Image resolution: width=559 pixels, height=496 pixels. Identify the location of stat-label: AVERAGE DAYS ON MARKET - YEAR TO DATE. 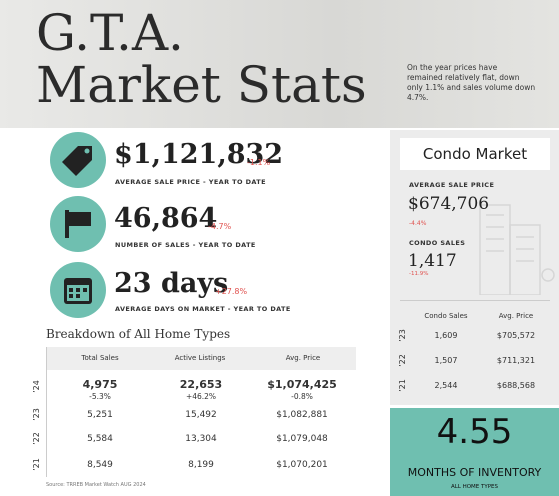
(203, 309).